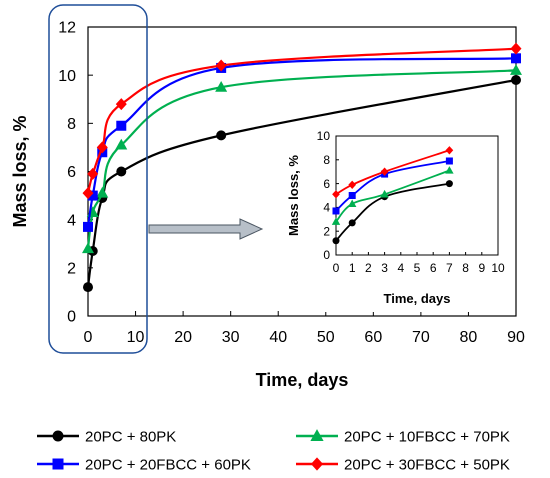 The image size is (550, 478). What do you see at coordinates (326, 231) in the screenshot?
I see `inset-y-tick-label: 2` at bounding box center [326, 231].